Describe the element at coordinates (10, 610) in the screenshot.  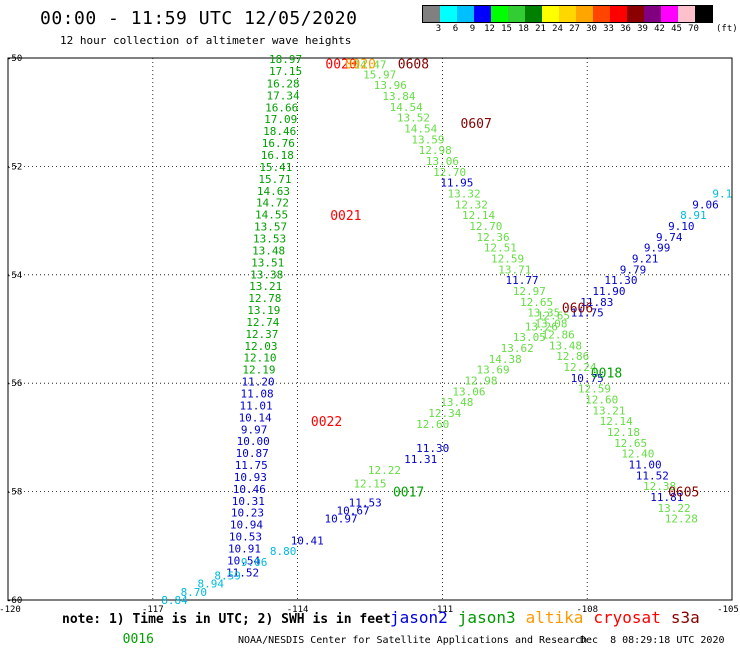
I see `x-tick-label: -120` at that location.